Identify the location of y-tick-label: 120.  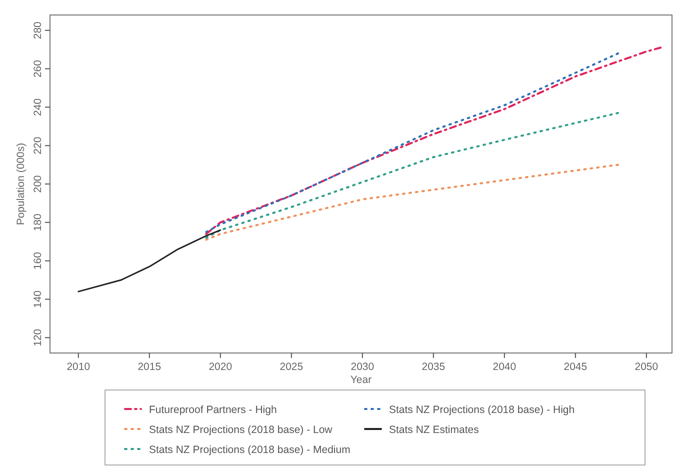
(38, 337).